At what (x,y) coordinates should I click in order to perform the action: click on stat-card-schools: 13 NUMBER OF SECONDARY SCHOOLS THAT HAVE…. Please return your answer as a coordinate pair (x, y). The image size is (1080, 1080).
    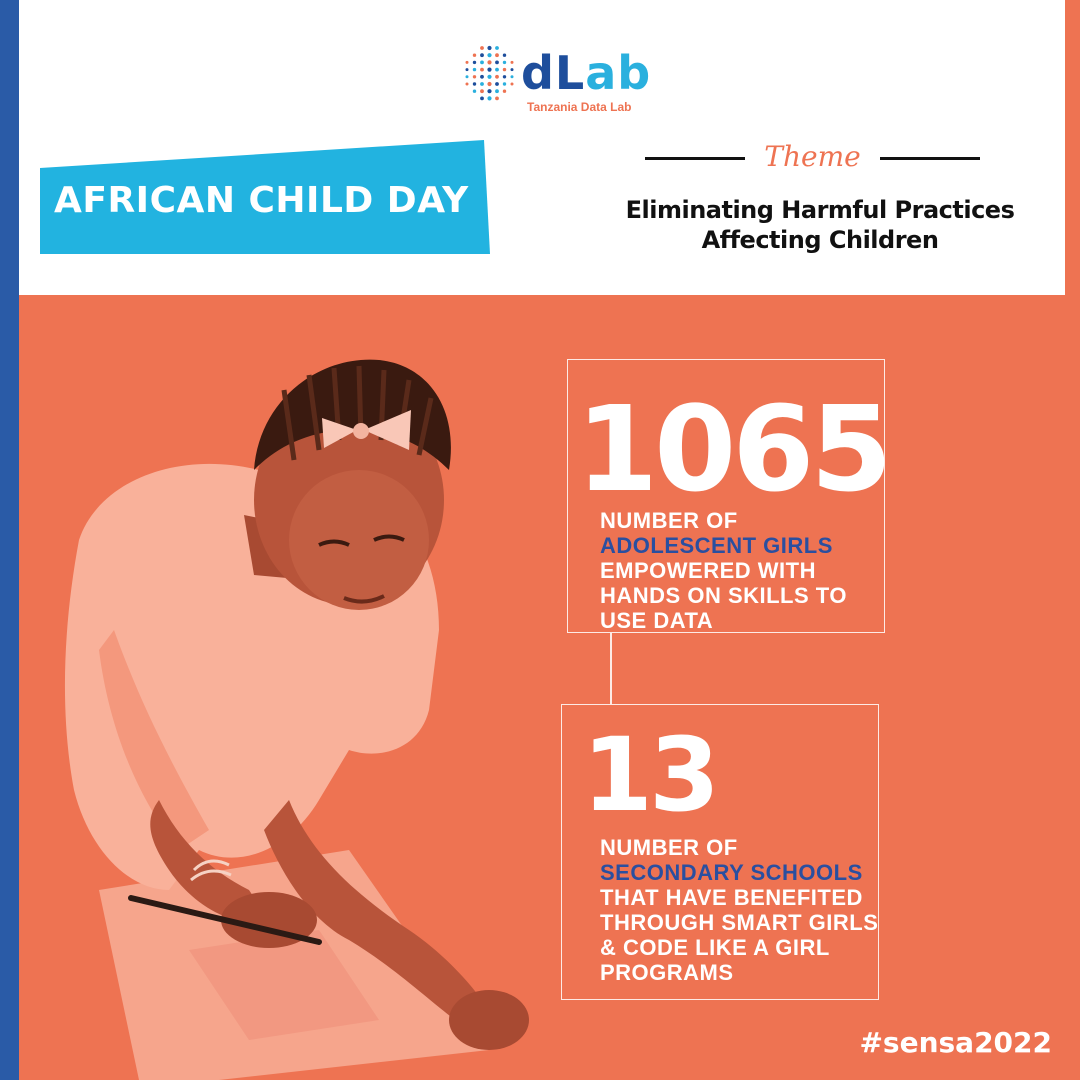
    Looking at the image, I should click on (720, 852).